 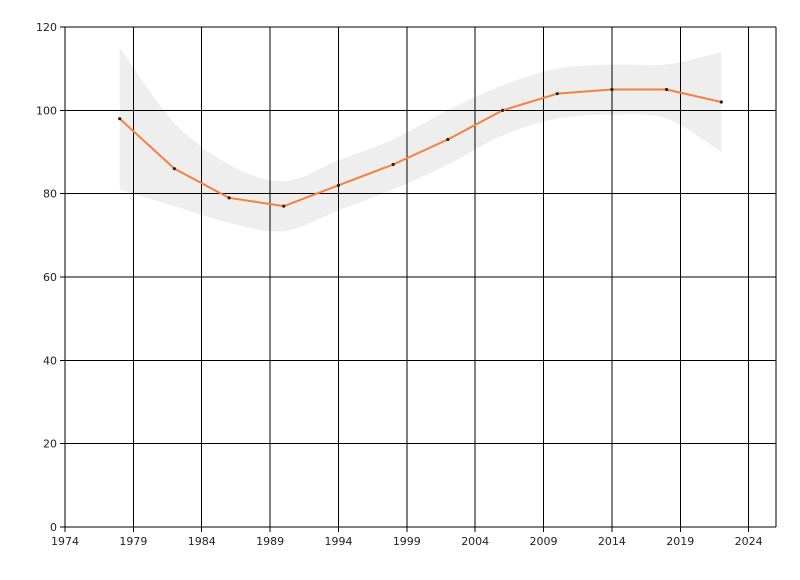 I want to click on y-tick-label-40: 40, so click(x=50, y=360).